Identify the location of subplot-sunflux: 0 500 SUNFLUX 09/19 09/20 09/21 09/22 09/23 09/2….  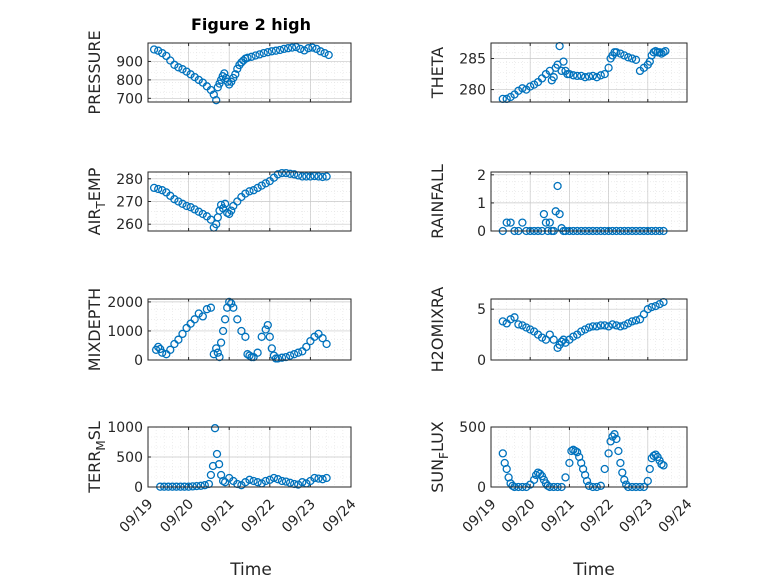
(562, 478).